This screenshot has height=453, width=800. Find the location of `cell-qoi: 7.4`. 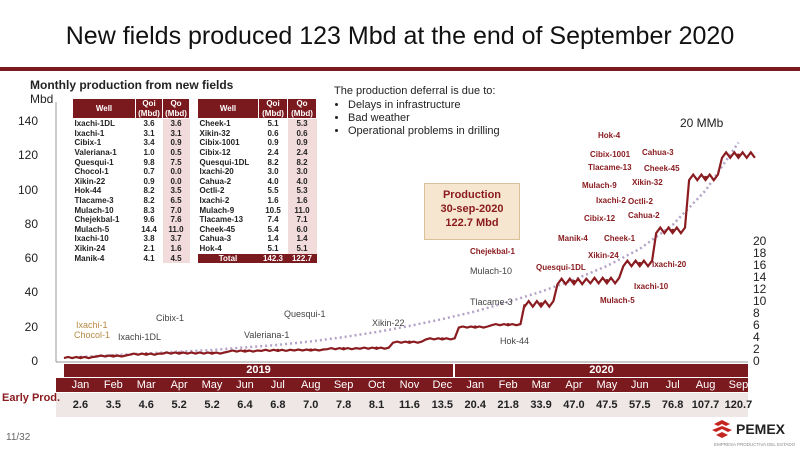

cell-qoi: 7.4 is located at coordinates (273, 220).